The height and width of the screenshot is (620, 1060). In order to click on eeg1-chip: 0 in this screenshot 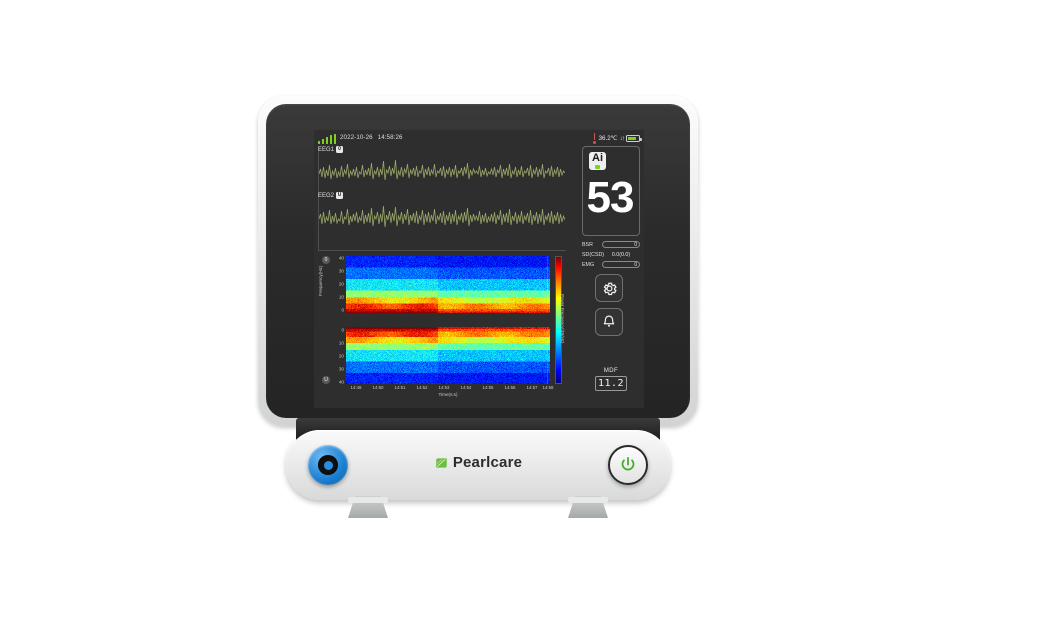, I will do `click(340, 149)`.